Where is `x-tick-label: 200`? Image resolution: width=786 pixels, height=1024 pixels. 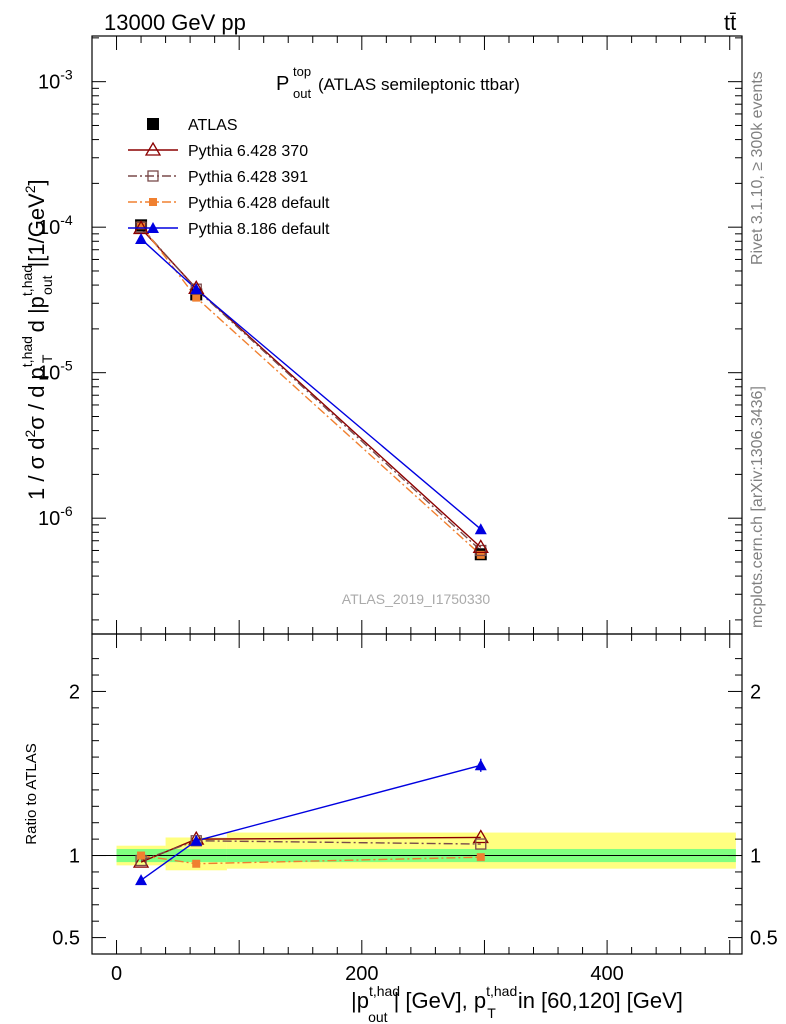
x-tick-label: 200 is located at coordinates (361, 974).